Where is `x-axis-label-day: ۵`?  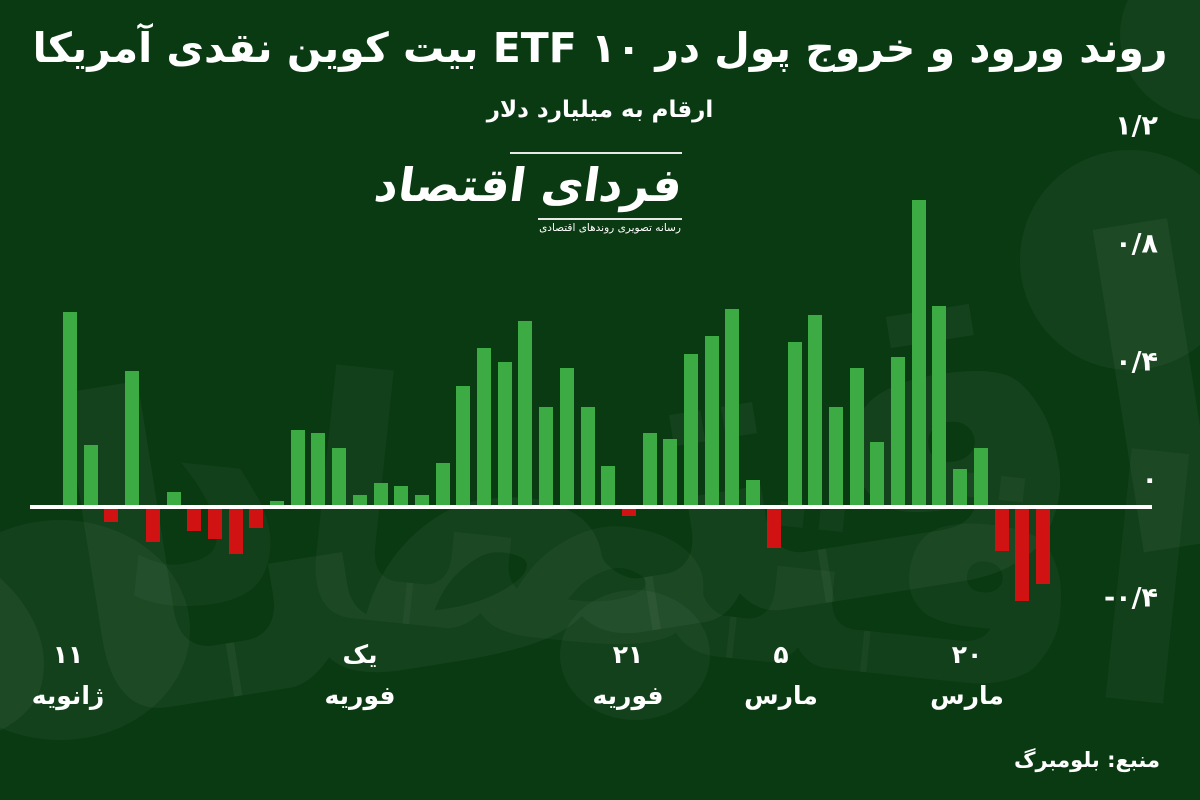 x-axis-label-day: ۵ is located at coordinates (781, 654).